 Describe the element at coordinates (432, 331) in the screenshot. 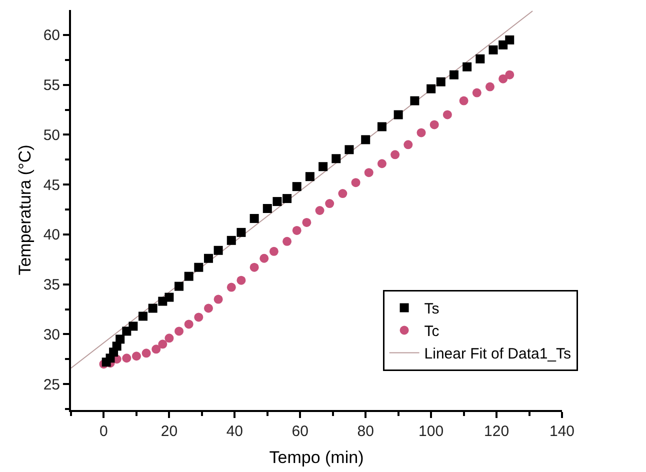

I see `legend-label: Tc` at that location.